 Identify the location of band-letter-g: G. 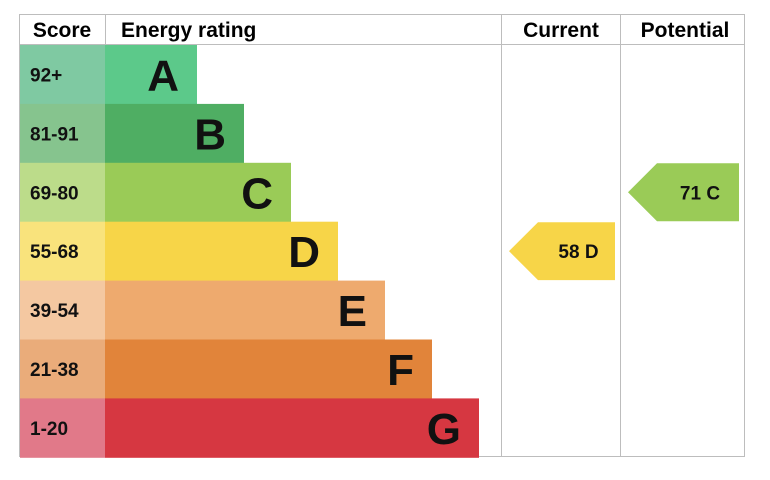
(444, 429).